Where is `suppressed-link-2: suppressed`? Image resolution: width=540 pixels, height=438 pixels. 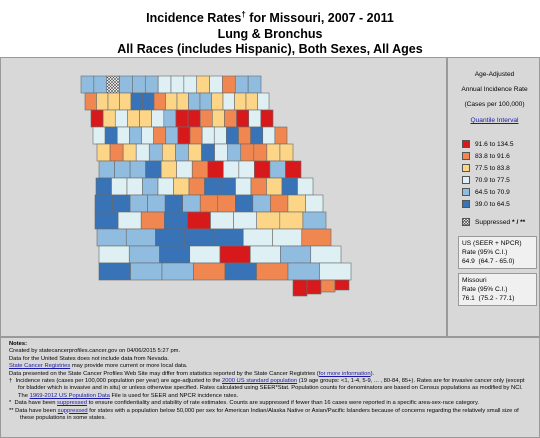
suppressed-link-2: suppressed is located at coordinates (72, 410).